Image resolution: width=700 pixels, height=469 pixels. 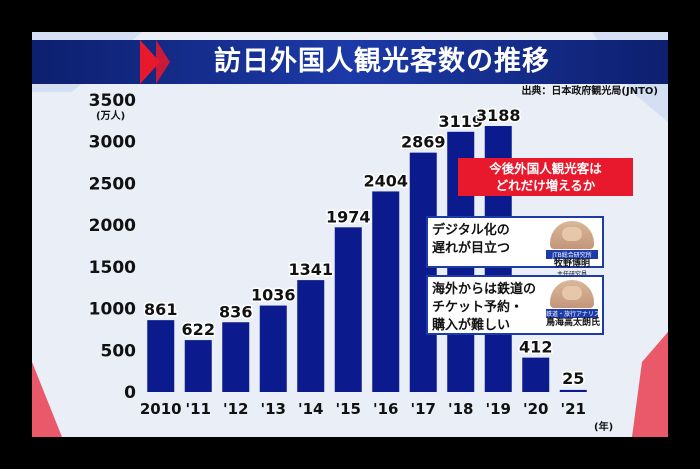 I want to click on comment-text: デジタル化の 遅れが目立つ, so click(x=471, y=239).